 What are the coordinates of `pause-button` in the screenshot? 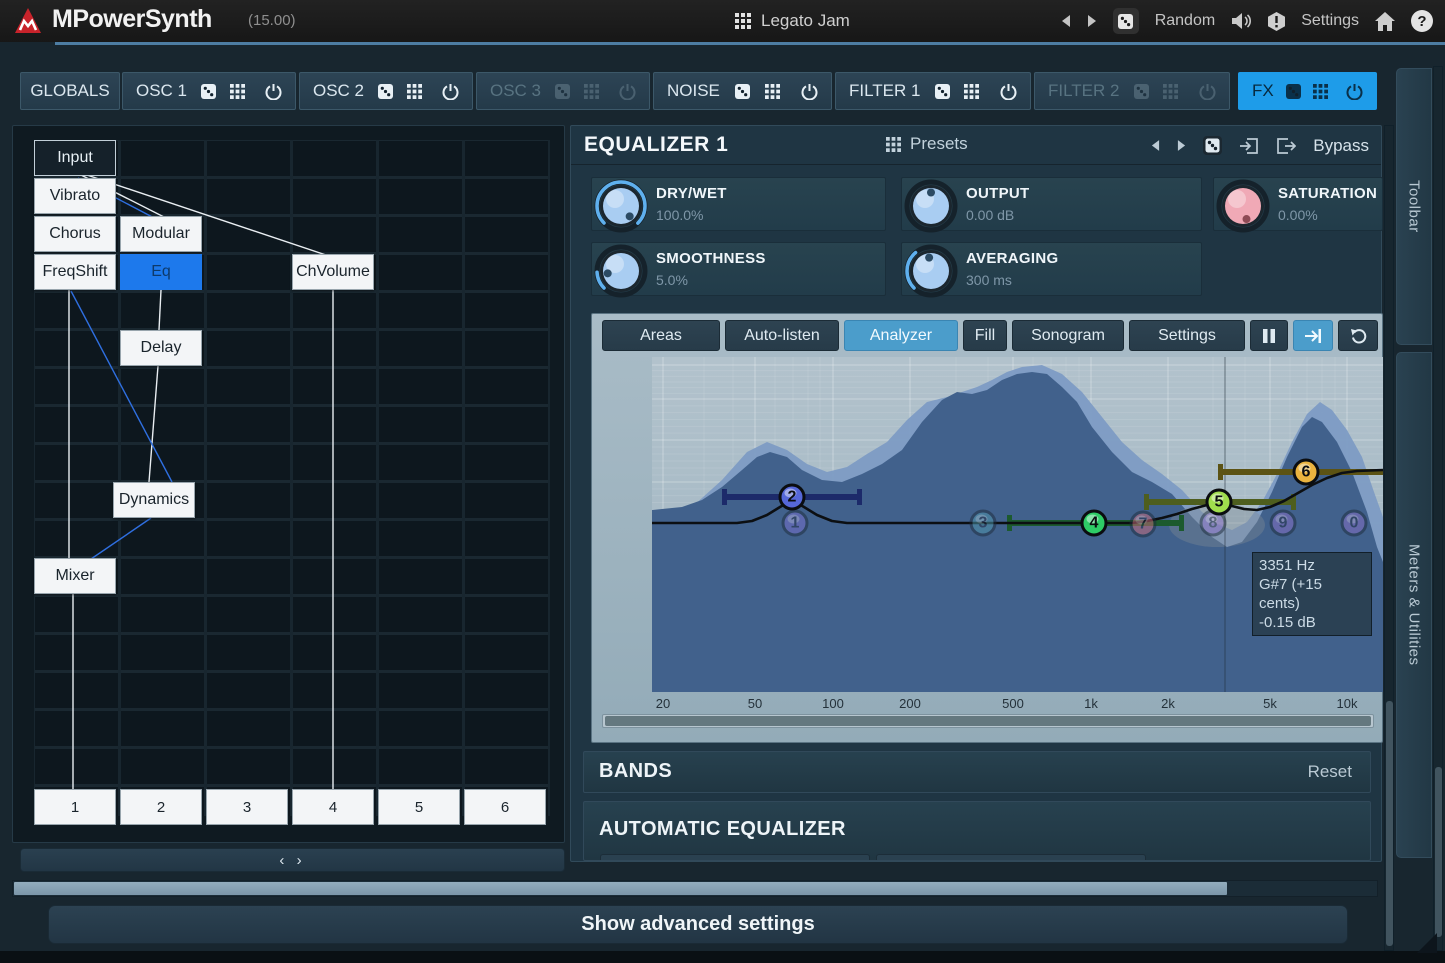 It's located at (1269, 335).